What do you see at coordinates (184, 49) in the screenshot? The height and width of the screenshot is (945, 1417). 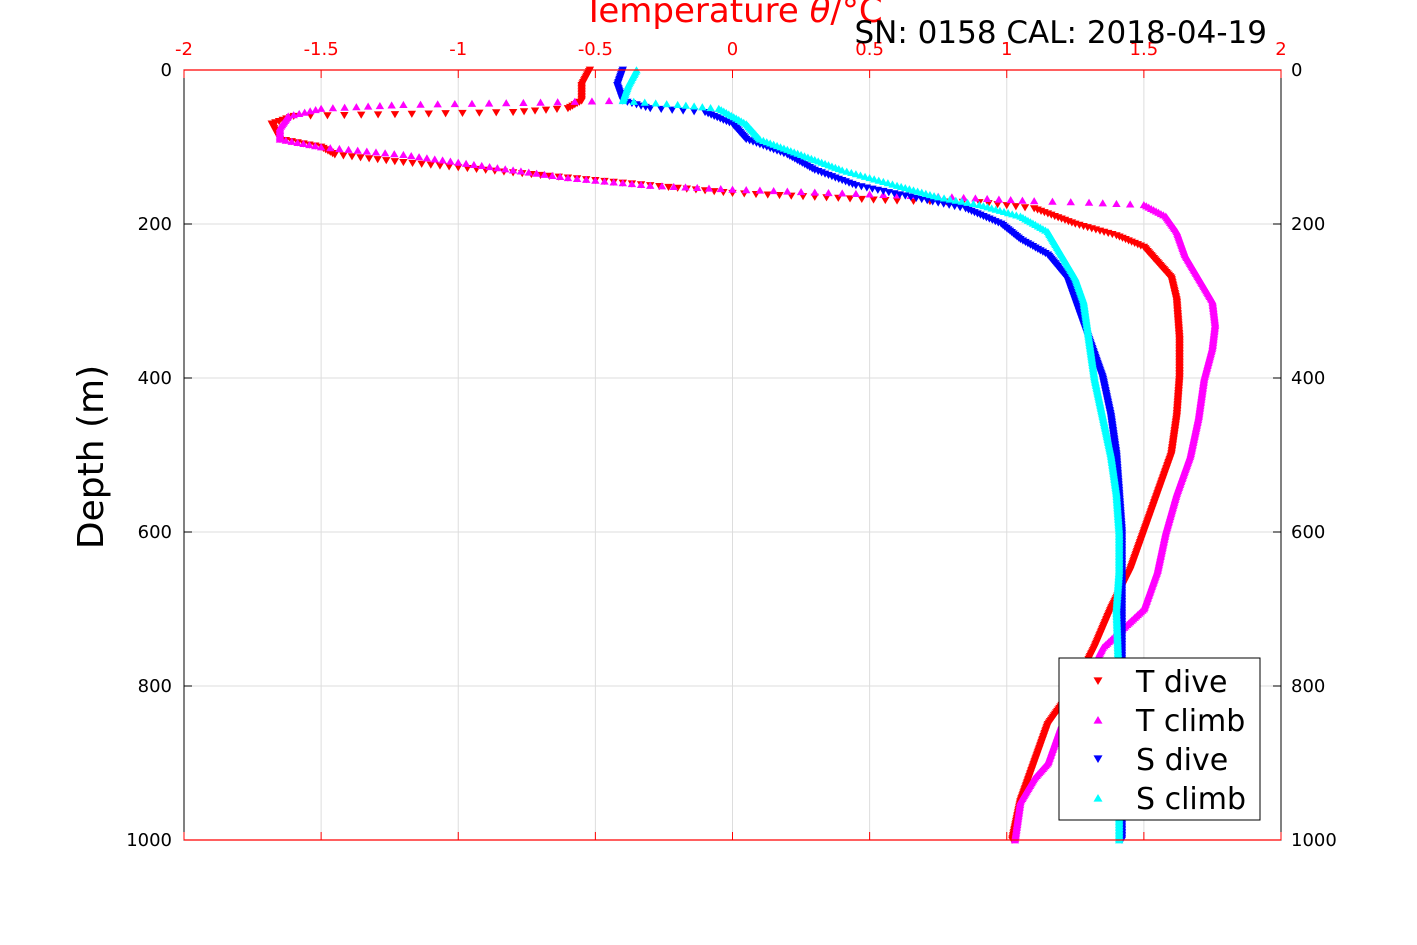 I see `top-tick-label: -2` at bounding box center [184, 49].